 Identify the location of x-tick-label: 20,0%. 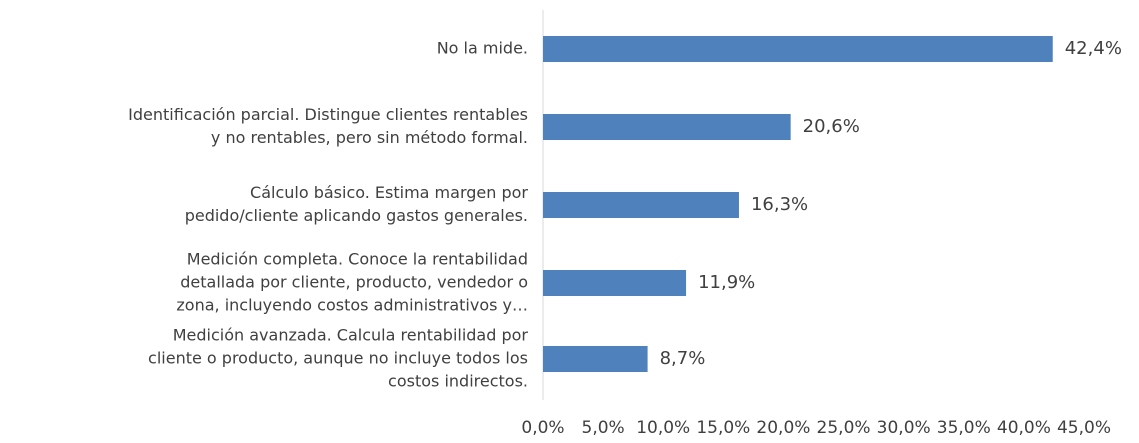
(783, 428).